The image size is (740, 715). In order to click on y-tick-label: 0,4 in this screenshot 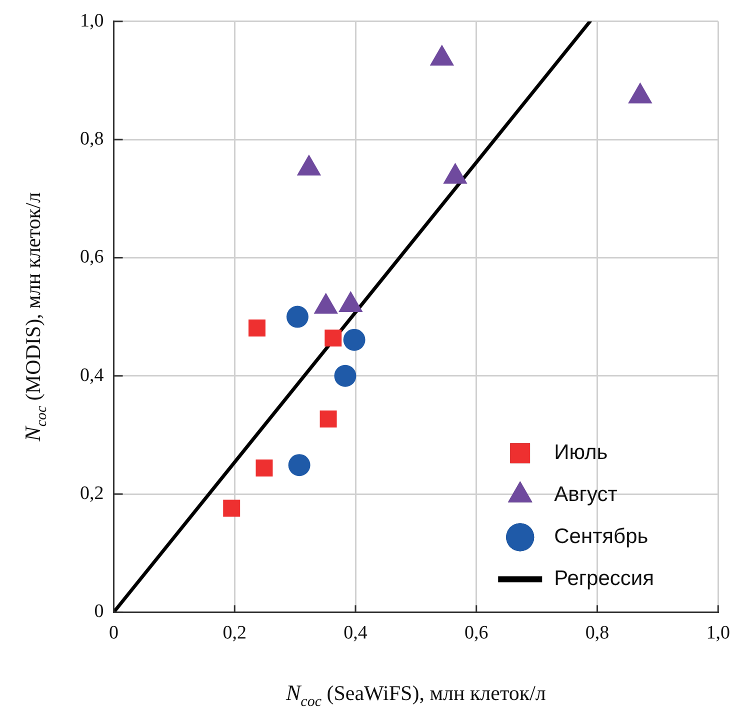, I will do `click(92, 375)`.